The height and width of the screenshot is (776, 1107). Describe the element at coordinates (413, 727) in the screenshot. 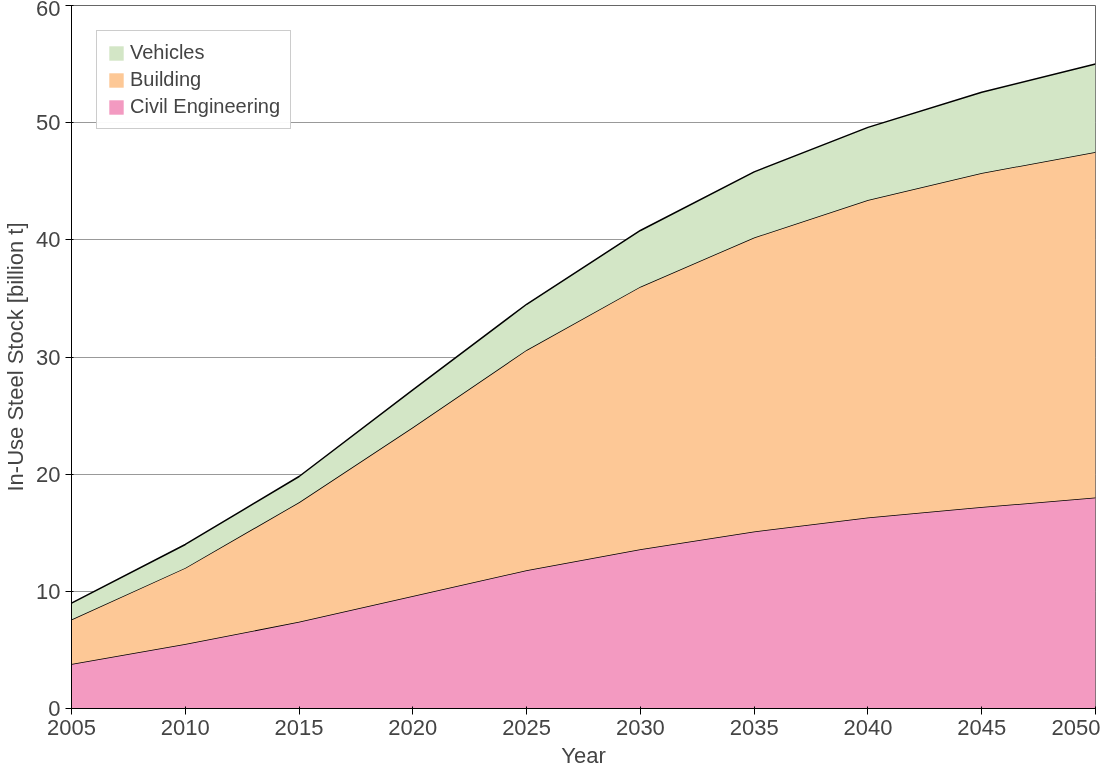

I see `x-tick-label: 2020` at that location.